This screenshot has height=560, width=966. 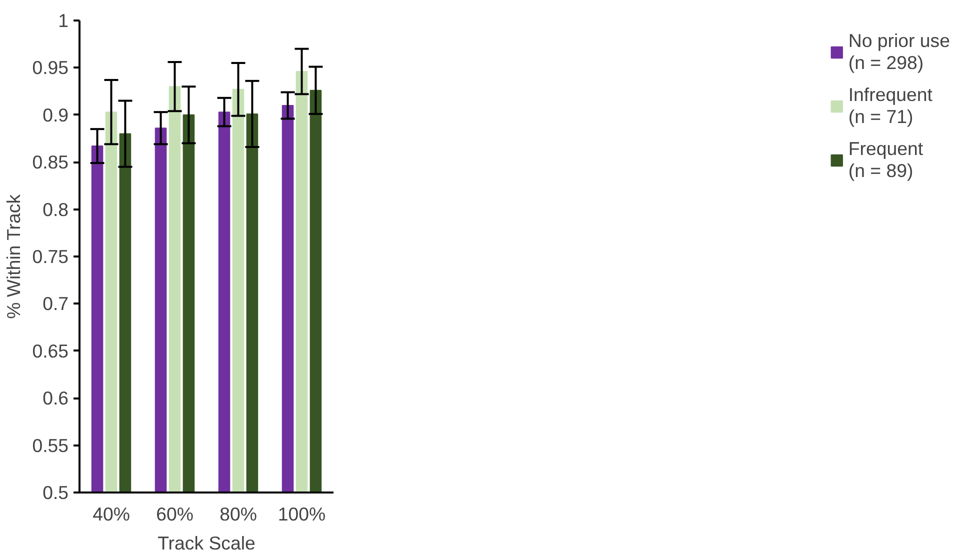 What do you see at coordinates (207, 543) in the screenshot?
I see `x-axis-title: Track Scale` at bounding box center [207, 543].